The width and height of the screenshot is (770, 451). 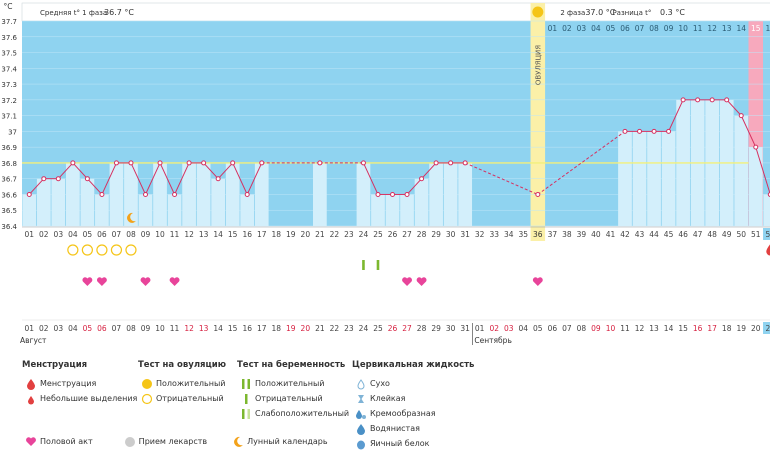 I want to click on dry-icon, so click(x=361, y=384).